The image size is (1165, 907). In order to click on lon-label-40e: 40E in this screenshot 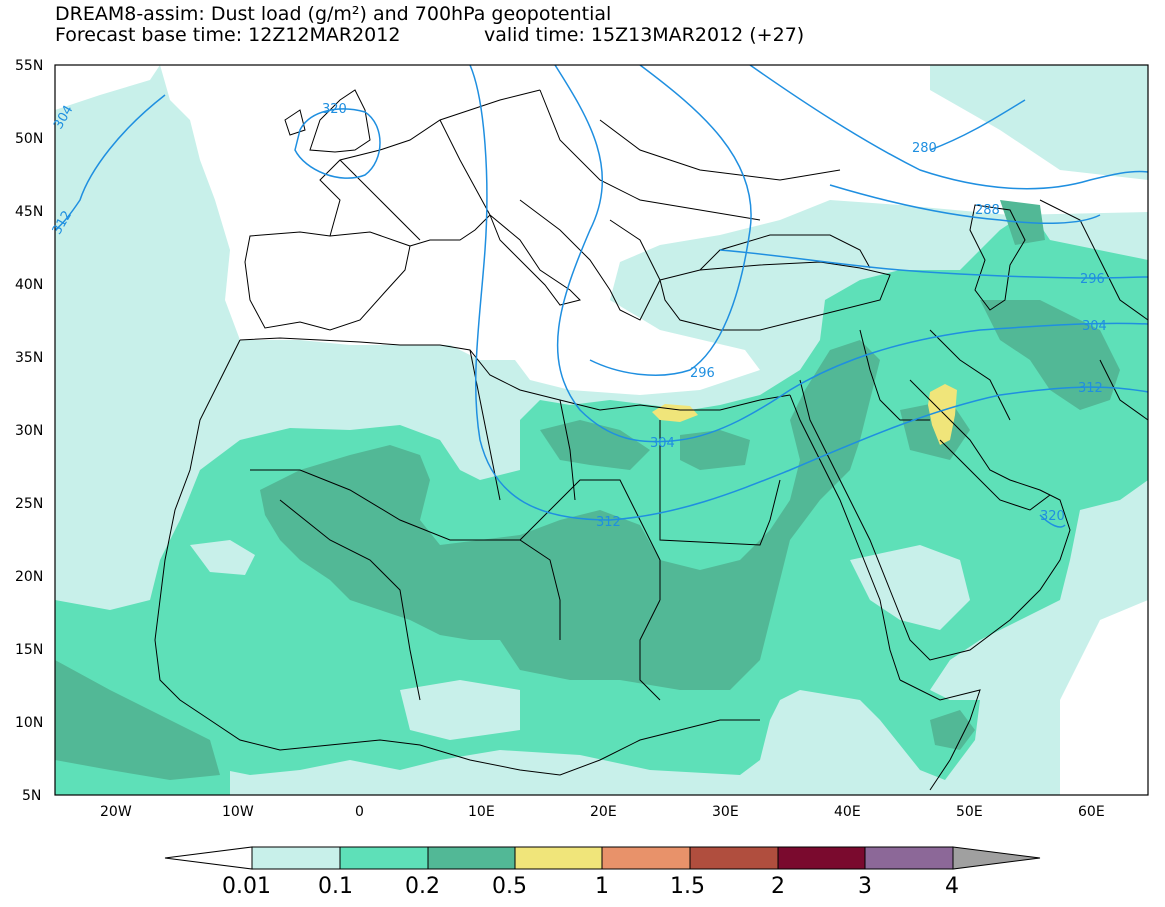, I will do `click(847, 812)`.